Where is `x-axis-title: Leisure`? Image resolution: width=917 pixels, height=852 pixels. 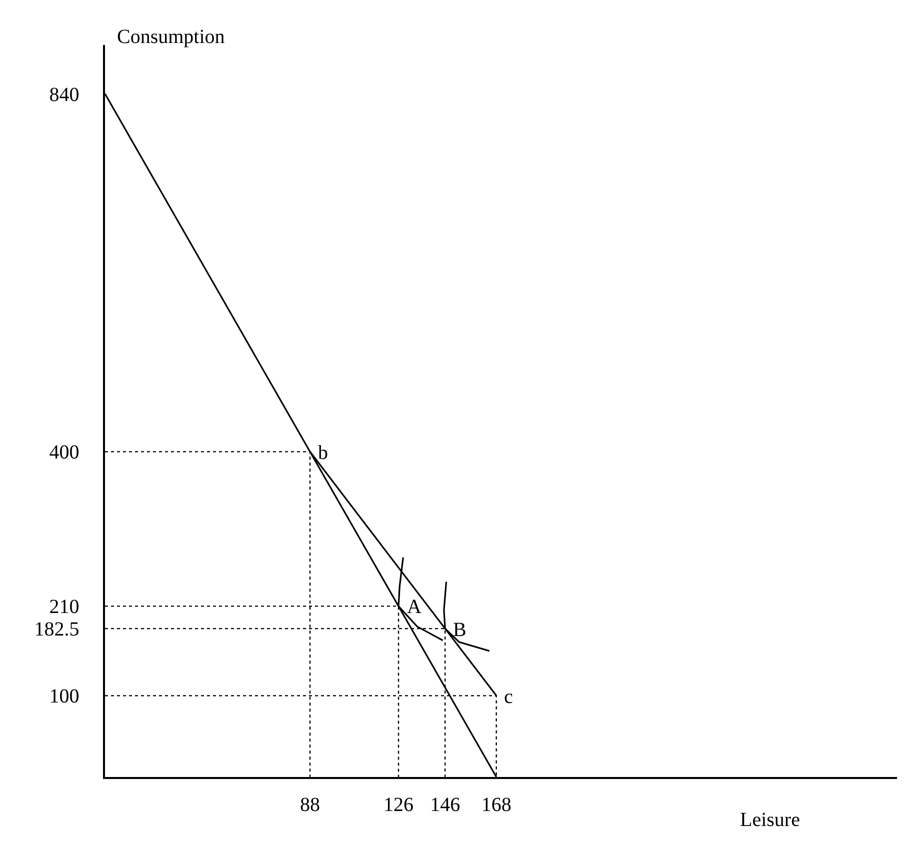
x-axis-title: Leisure is located at coordinates (770, 820).